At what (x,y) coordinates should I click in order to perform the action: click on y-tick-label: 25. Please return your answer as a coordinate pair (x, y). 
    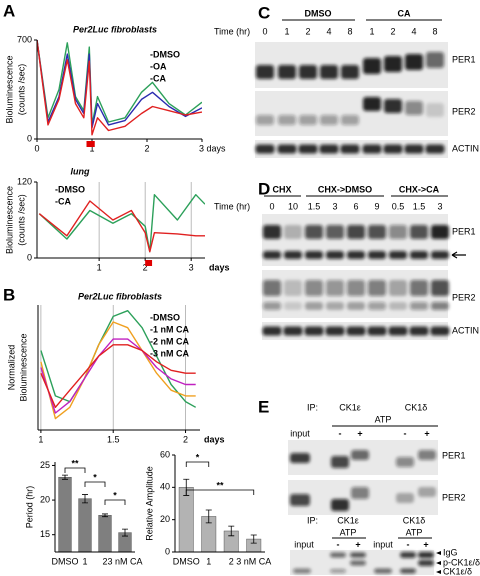
    Looking at the image, I should click on (45, 465).